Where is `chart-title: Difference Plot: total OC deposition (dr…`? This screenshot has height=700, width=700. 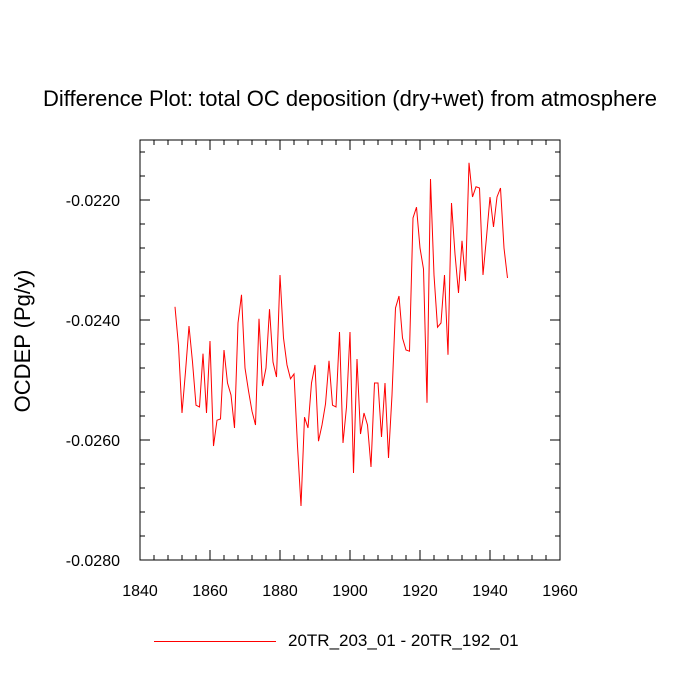
chart-title: Difference Plot: total OC deposition (dr… is located at coordinates (350, 98).